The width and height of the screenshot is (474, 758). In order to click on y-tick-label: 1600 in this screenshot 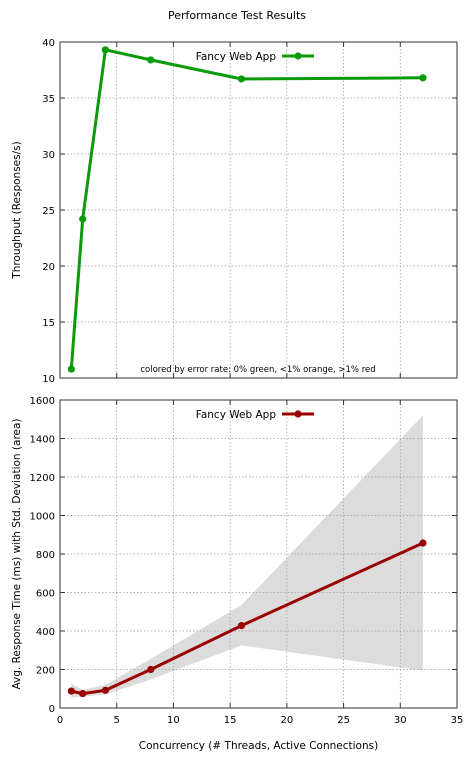, I will do `click(42, 401)`.